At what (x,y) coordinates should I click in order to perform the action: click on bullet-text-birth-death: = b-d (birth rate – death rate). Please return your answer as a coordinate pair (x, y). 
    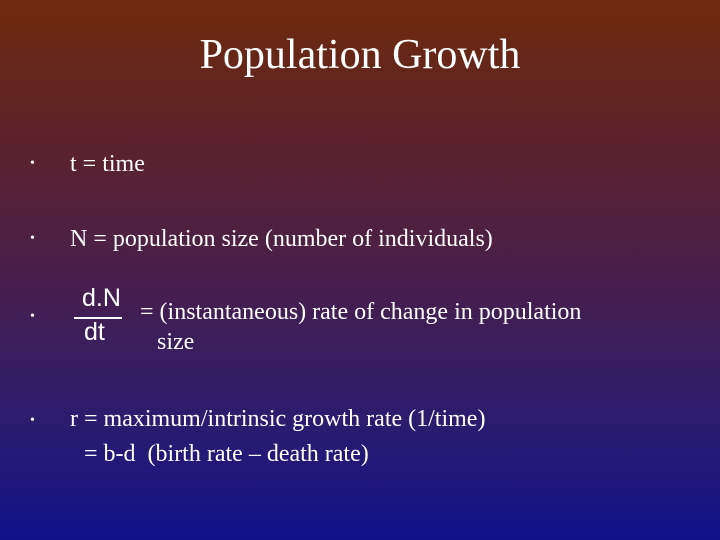
    Looking at the image, I should click on (226, 454).